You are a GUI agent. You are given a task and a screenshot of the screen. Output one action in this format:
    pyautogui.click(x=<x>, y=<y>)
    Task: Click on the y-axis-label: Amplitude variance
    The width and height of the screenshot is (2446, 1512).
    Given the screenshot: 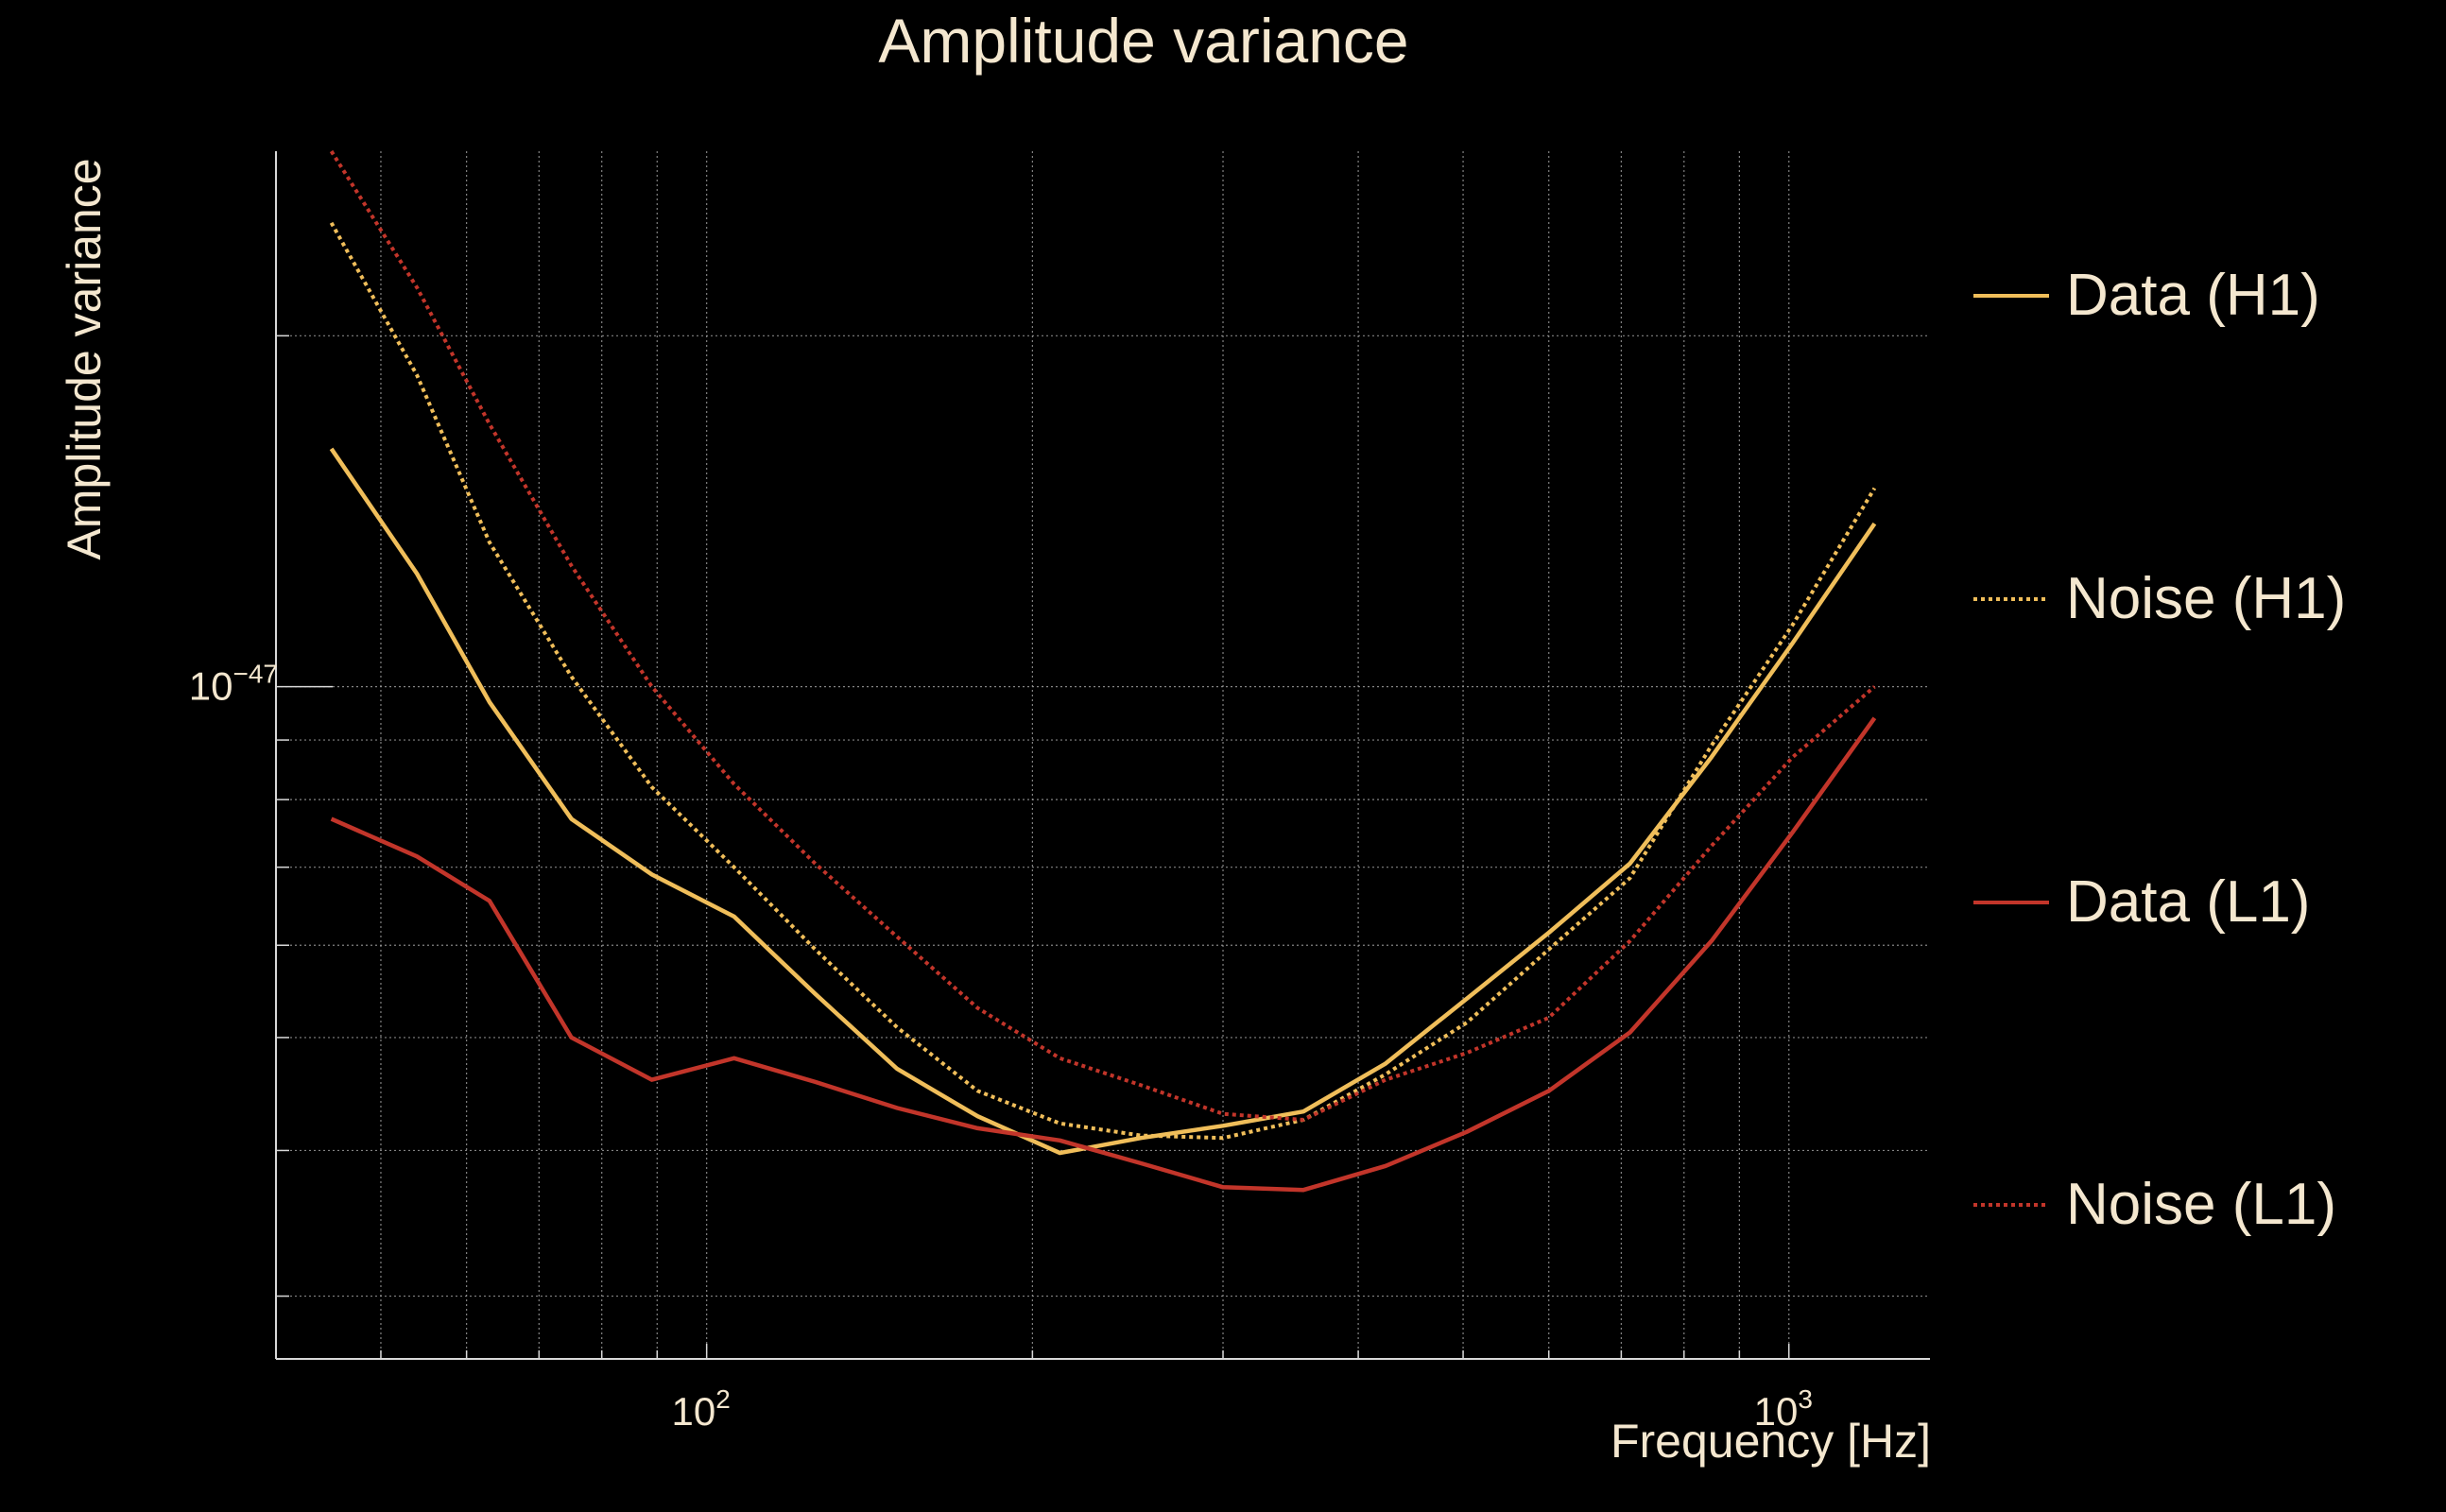 What is the action you would take?
    pyautogui.click(x=84, y=358)
    